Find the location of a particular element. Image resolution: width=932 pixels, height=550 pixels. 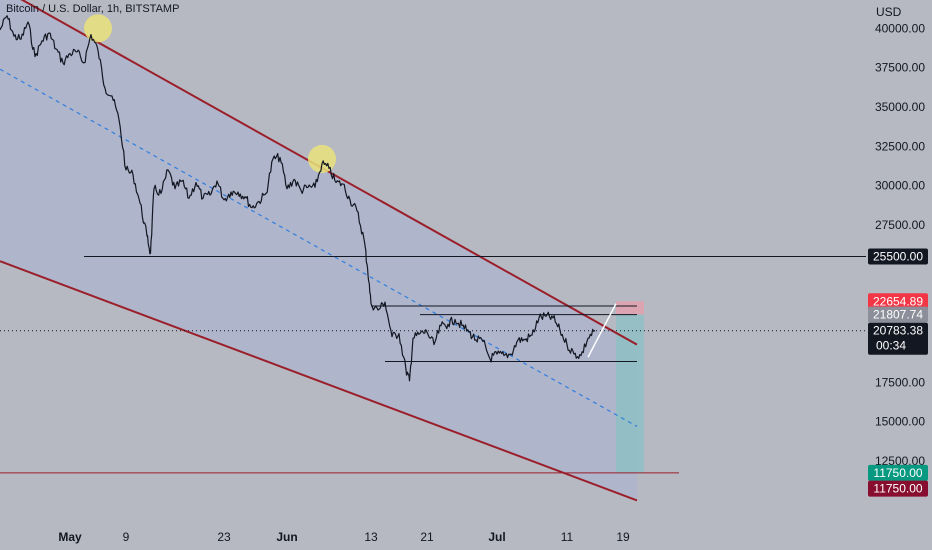

price-tag-label: 25500.00 is located at coordinates (898, 256).